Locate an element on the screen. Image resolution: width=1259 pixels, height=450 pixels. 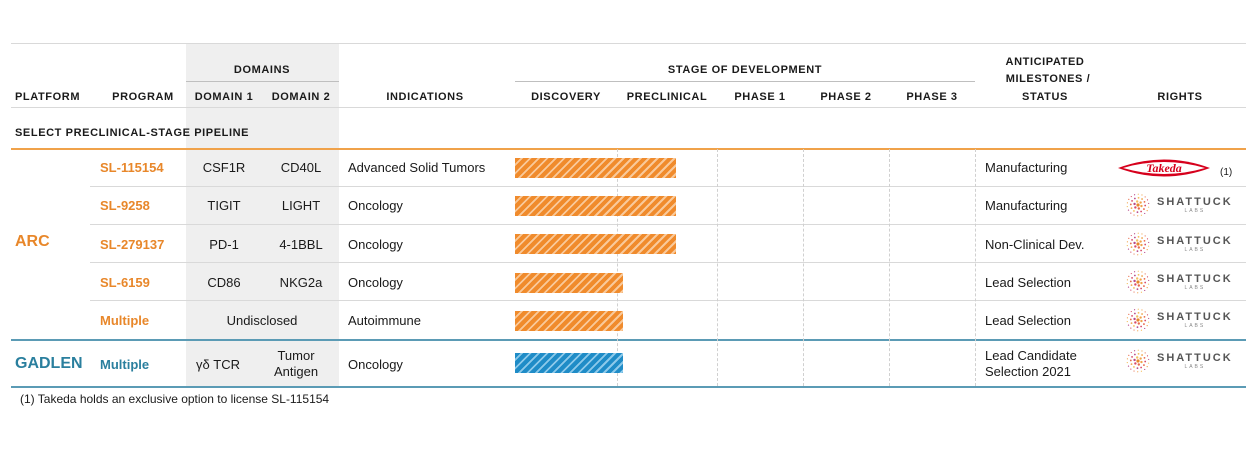
domain-1-cell: γδ TCR is located at coordinates (218, 364).